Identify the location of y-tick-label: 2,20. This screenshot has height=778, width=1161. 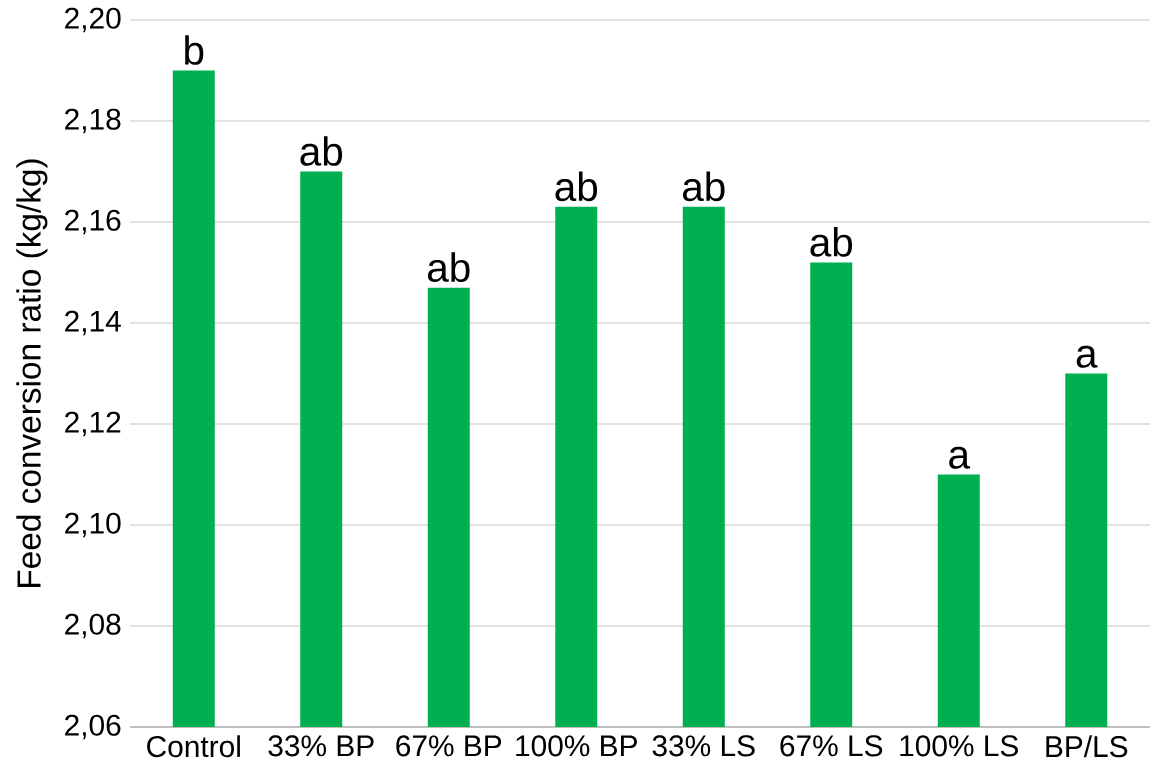
(93, 20).